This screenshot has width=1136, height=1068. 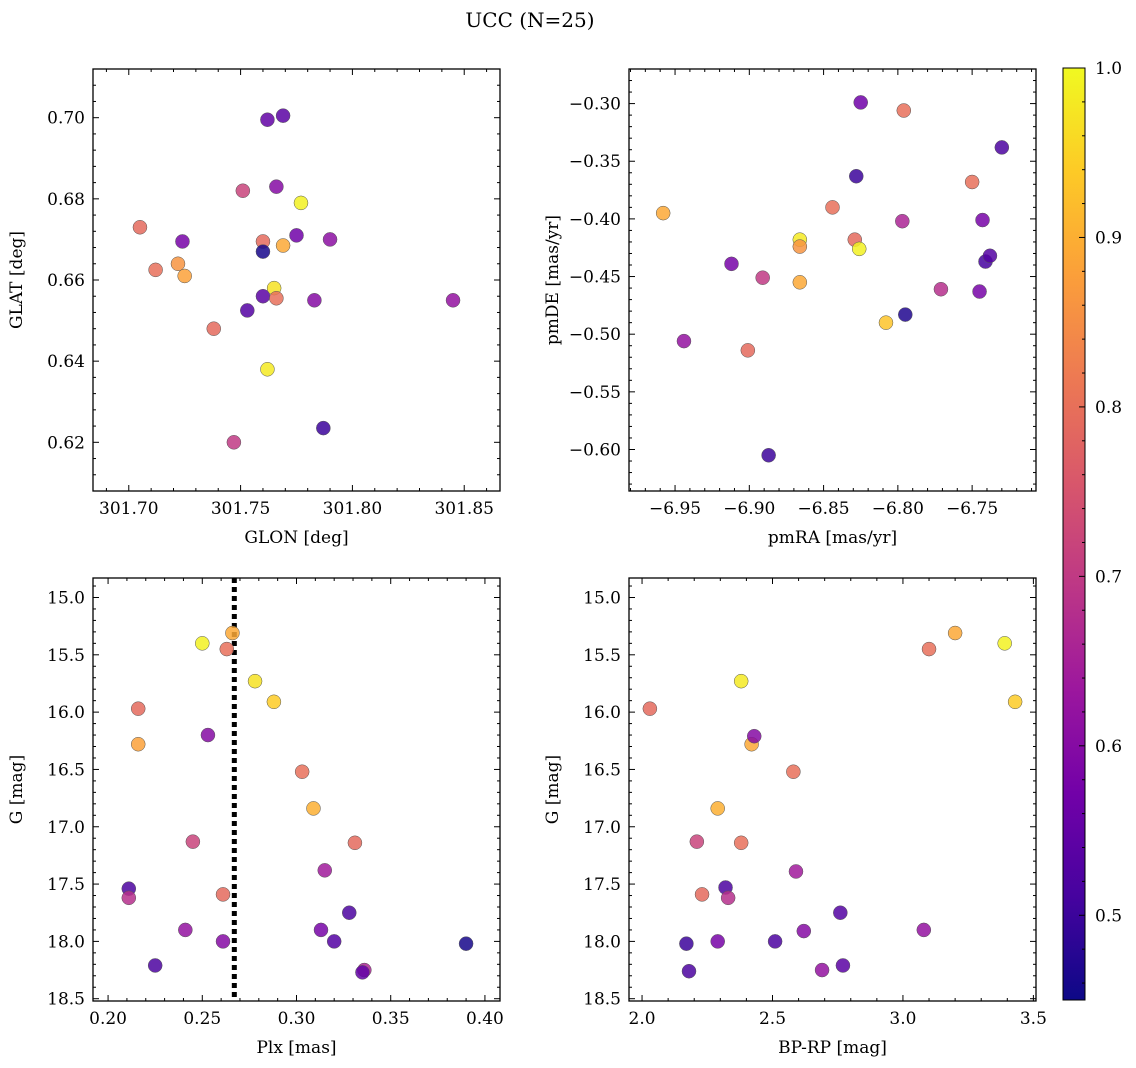 I want to click on x-tick-label: 0.25, so click(x=202, y=1019).